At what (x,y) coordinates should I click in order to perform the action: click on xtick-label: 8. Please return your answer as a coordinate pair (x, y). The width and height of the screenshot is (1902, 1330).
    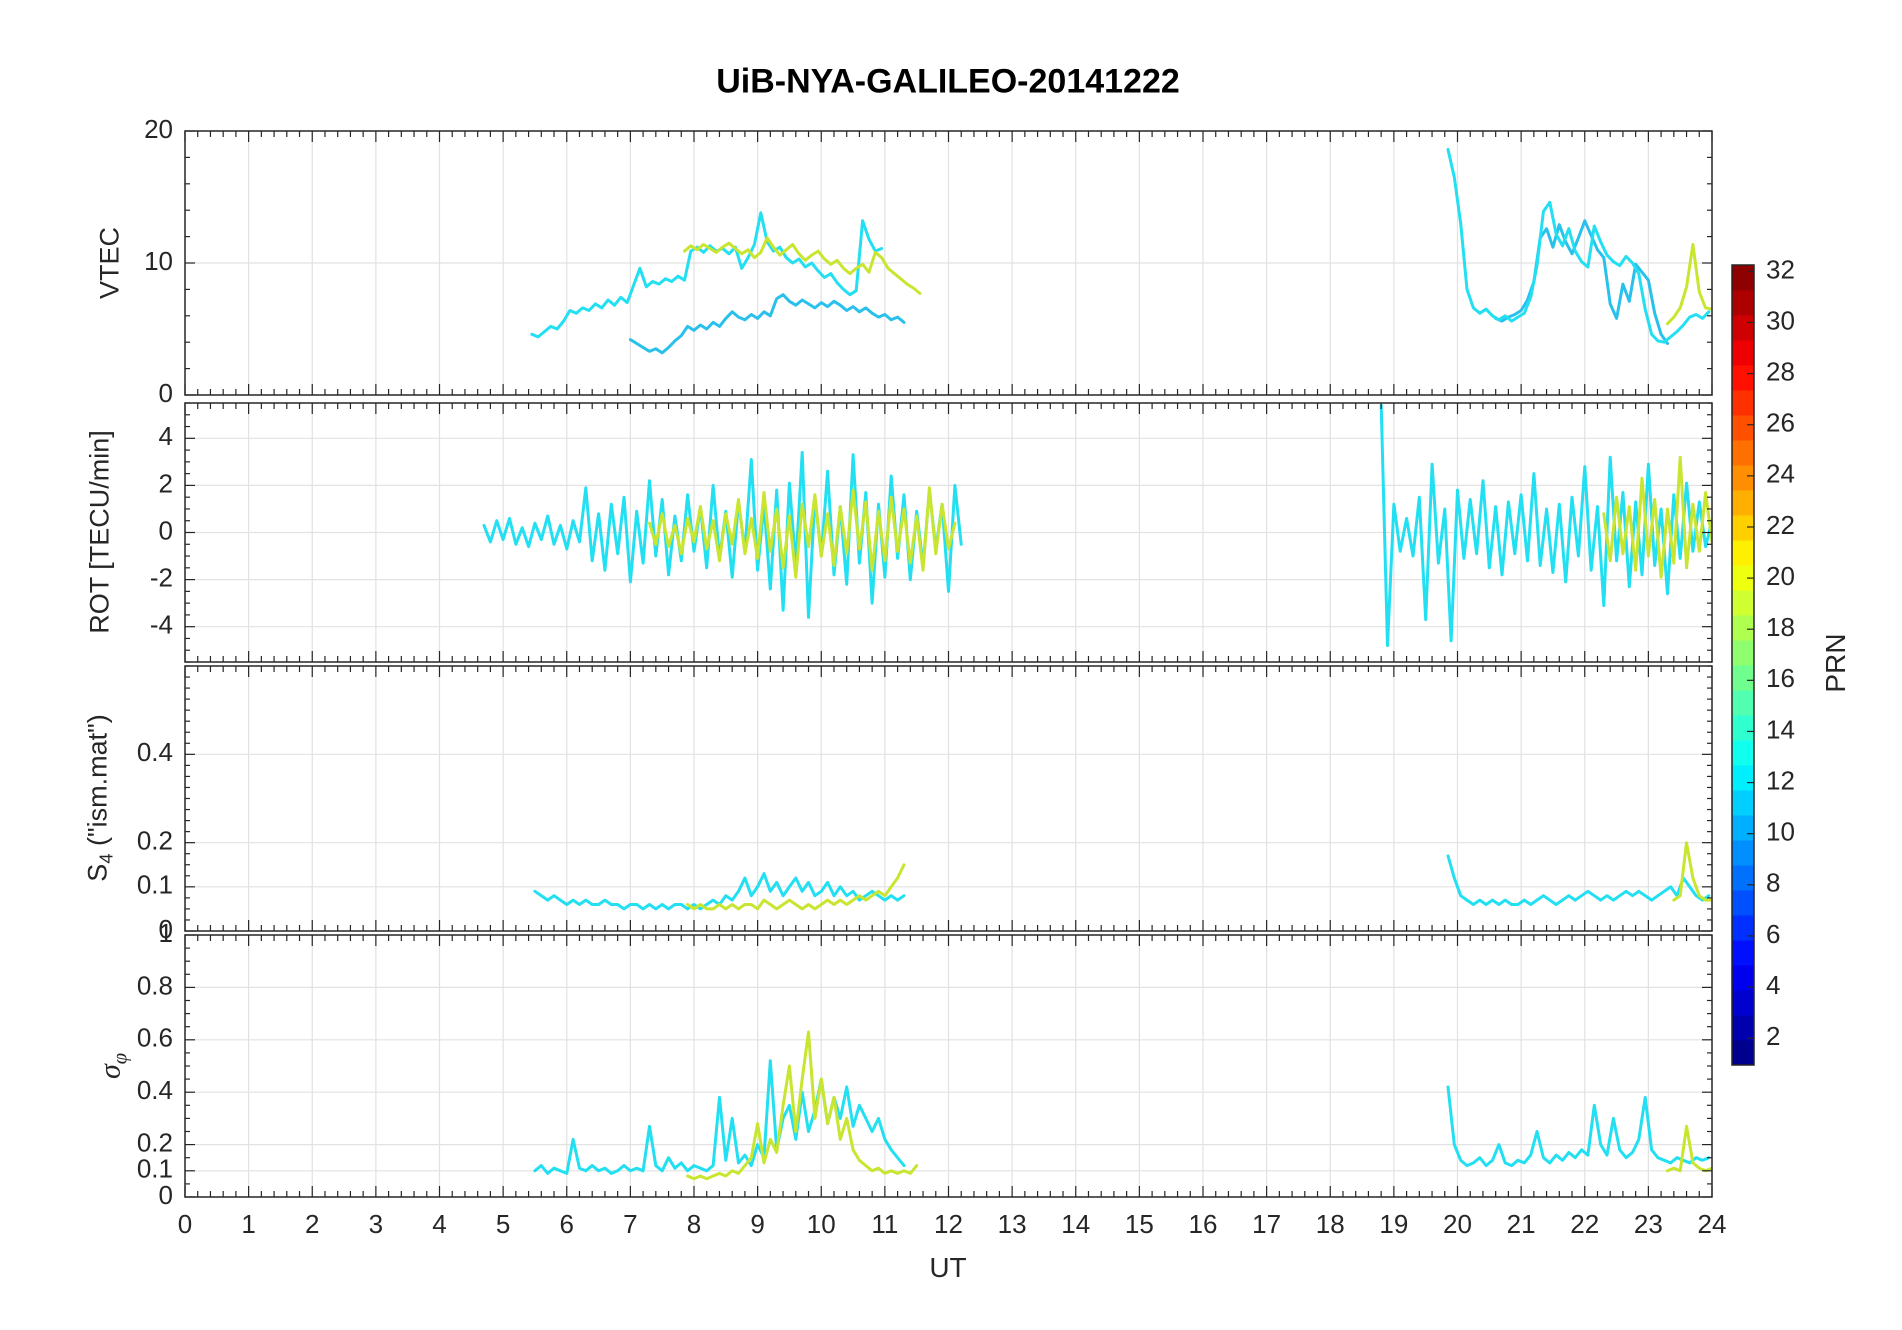
    Looking at the image, I should click on (694, 1224).